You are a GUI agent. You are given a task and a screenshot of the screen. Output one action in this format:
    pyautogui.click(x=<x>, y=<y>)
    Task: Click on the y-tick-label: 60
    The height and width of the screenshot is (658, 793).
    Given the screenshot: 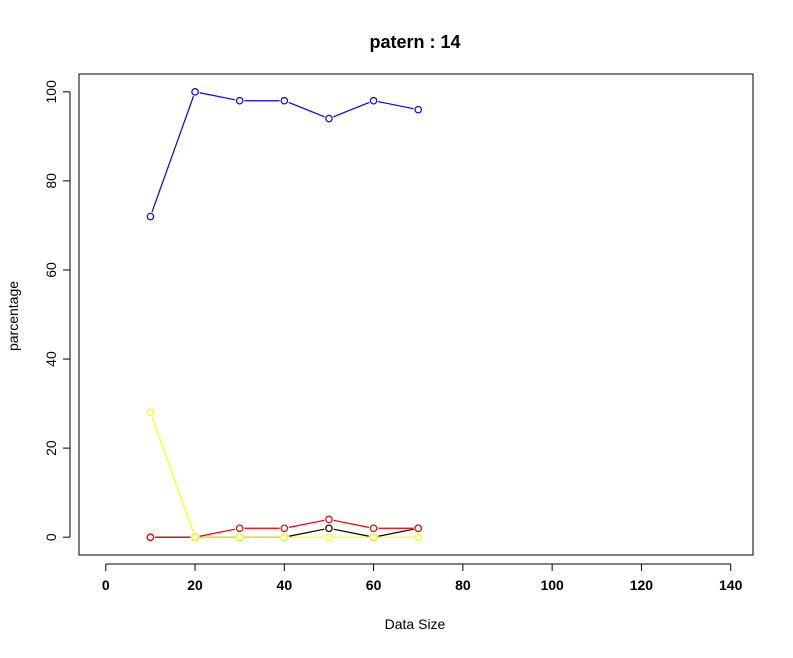 What is the action you would take?
    pyautogui.click(x=51, y=270)
    